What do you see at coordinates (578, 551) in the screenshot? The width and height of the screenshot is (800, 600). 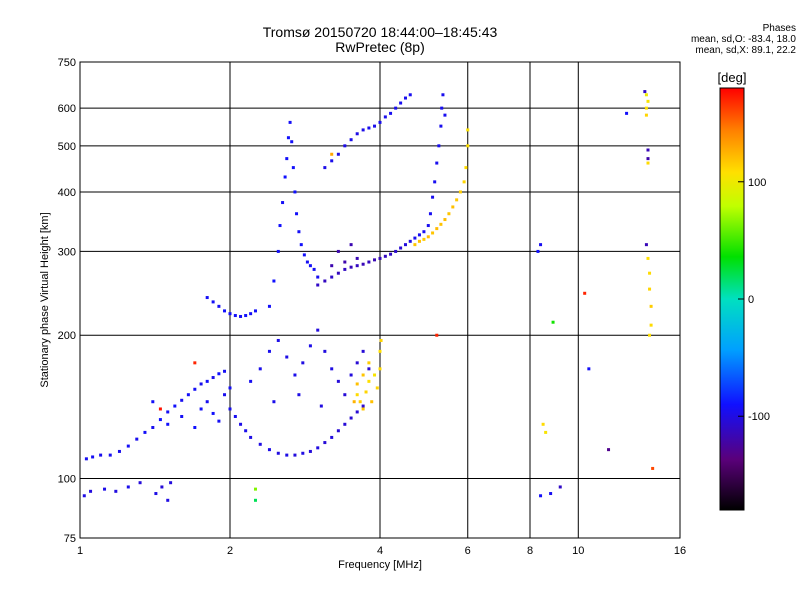 I see `x-tick-label: 10` at bounding box center [578, 551].